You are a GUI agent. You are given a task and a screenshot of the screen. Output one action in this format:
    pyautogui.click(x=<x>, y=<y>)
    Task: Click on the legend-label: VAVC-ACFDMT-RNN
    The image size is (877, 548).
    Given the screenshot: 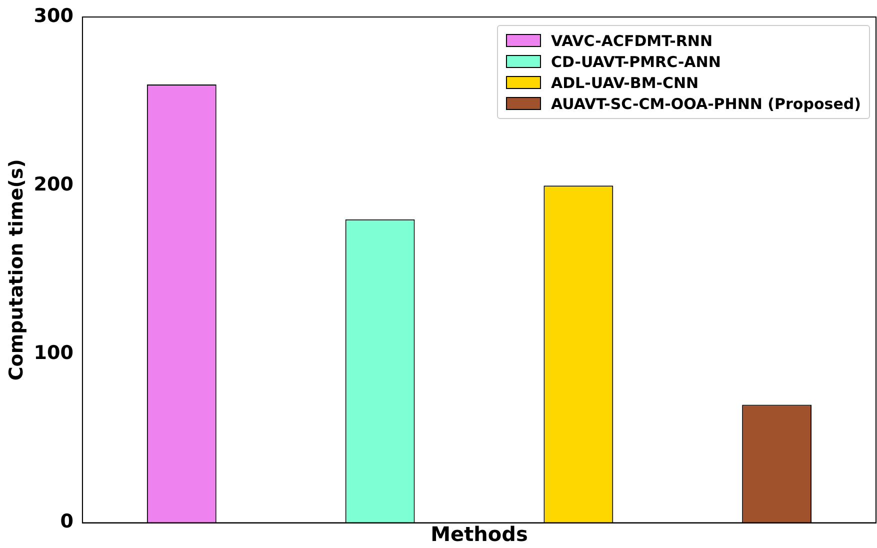 What is the action you would take?
    pyautogui.click(x=632, y=41)
    